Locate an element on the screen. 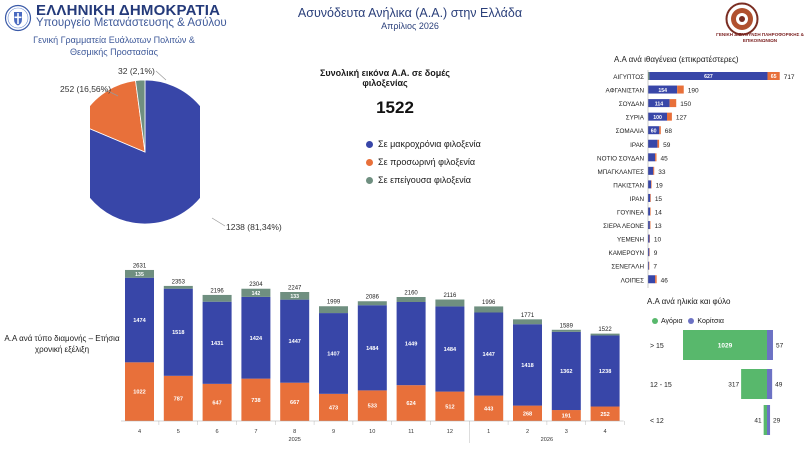 The height and width of the screenshot is (449, 808). monthly-segment-label: 1431 is located at coordinates (217, 344).